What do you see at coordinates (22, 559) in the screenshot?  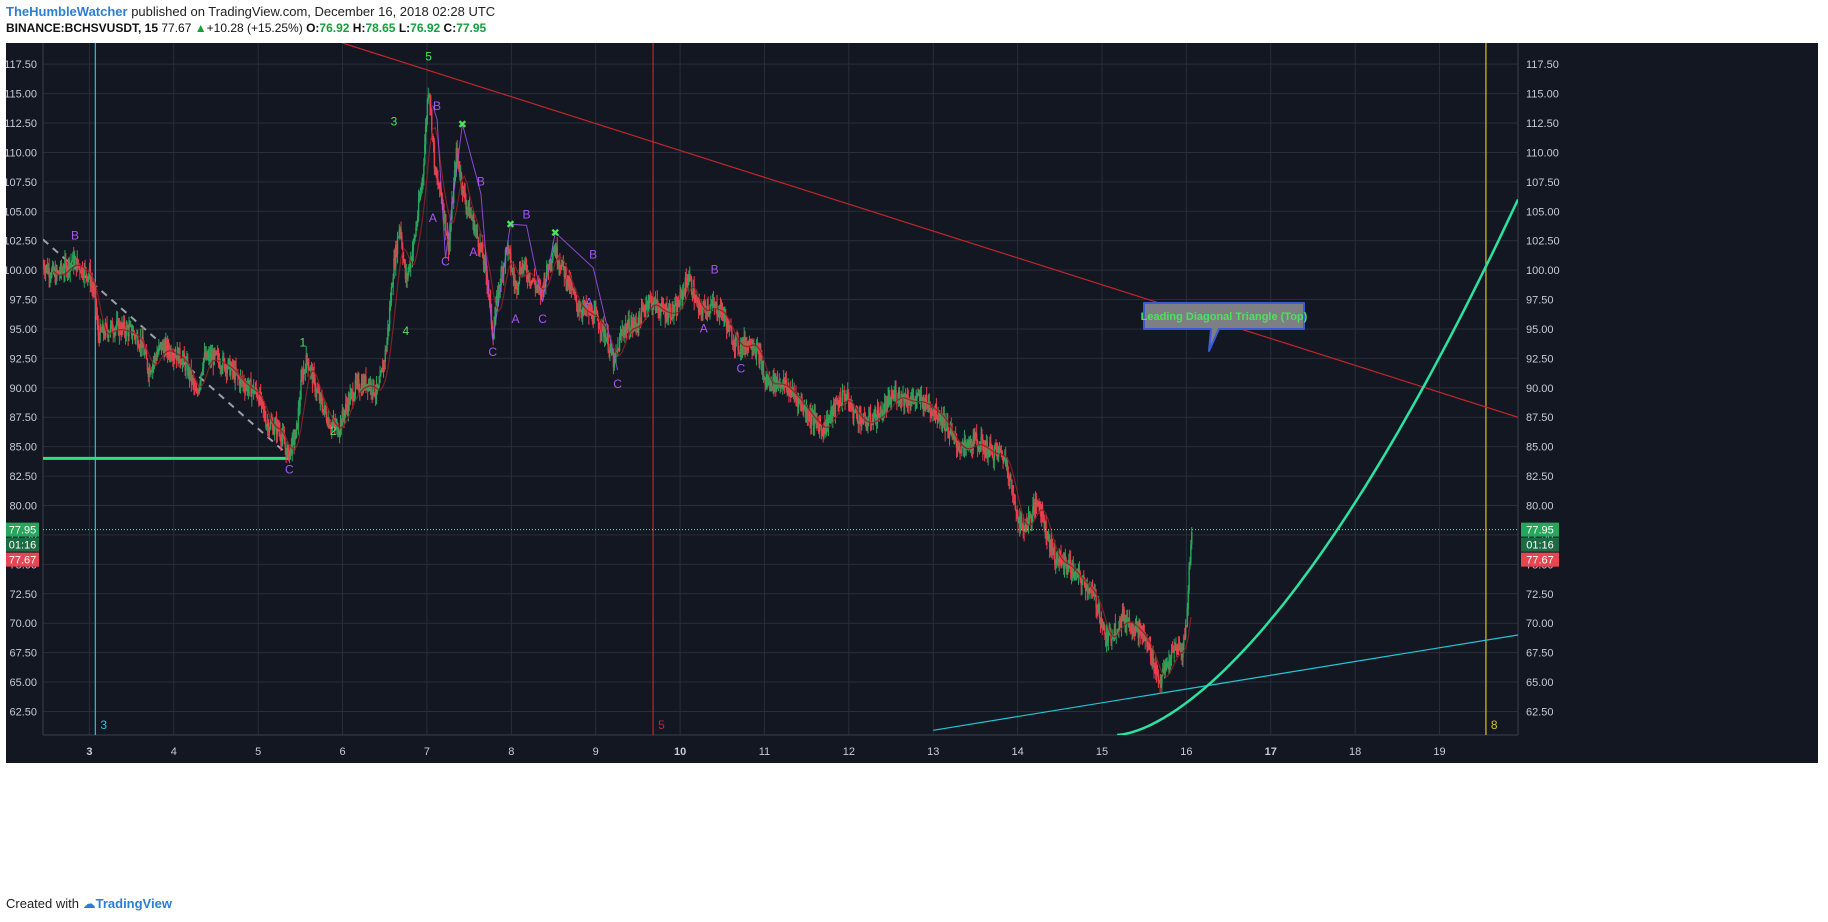 I see `prev-price-badge-bg` at bounding box center [22, 559].